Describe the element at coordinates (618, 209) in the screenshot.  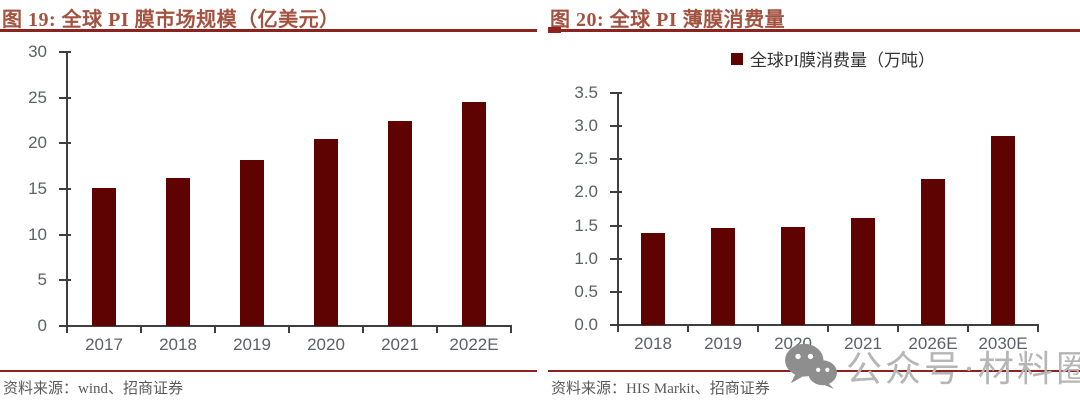
I see `y-axis` at that location.